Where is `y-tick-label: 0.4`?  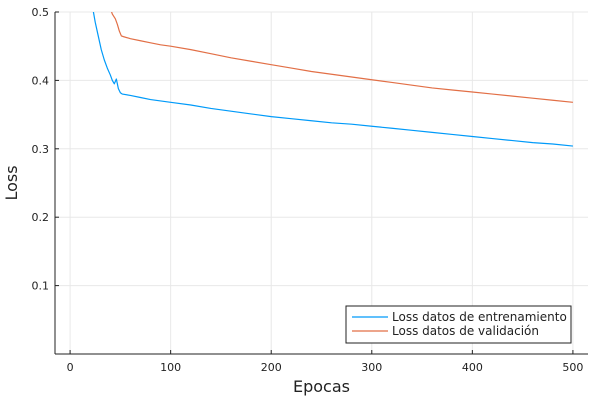 y-tick-label: 0.4 is located at coordinates (41, 80).